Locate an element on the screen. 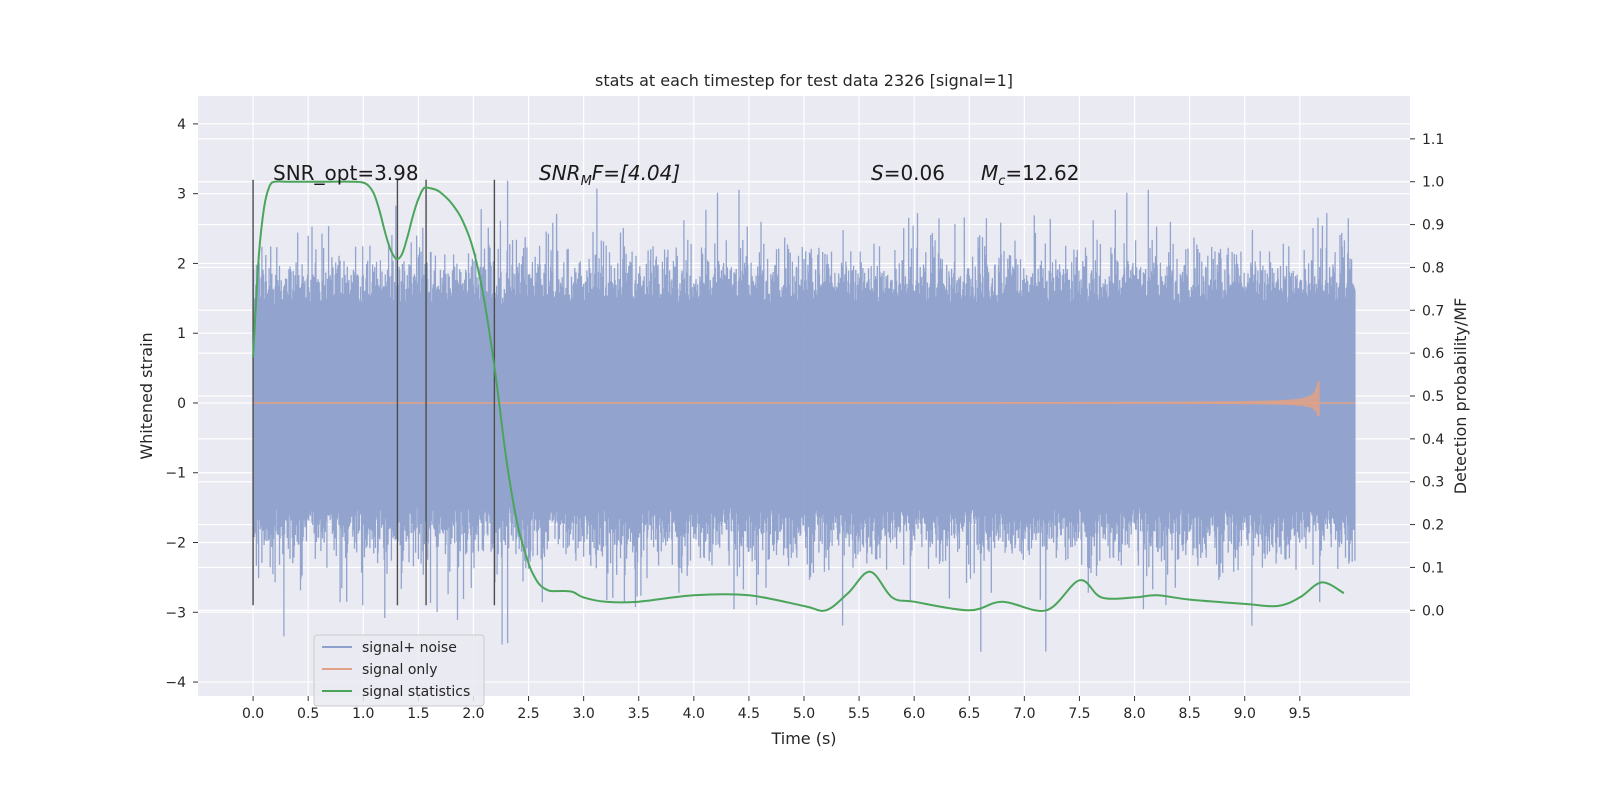 The height and width of the screenshot is (800, 1600). x-tick-label: 0.5 is located at coordinates (308, 714).